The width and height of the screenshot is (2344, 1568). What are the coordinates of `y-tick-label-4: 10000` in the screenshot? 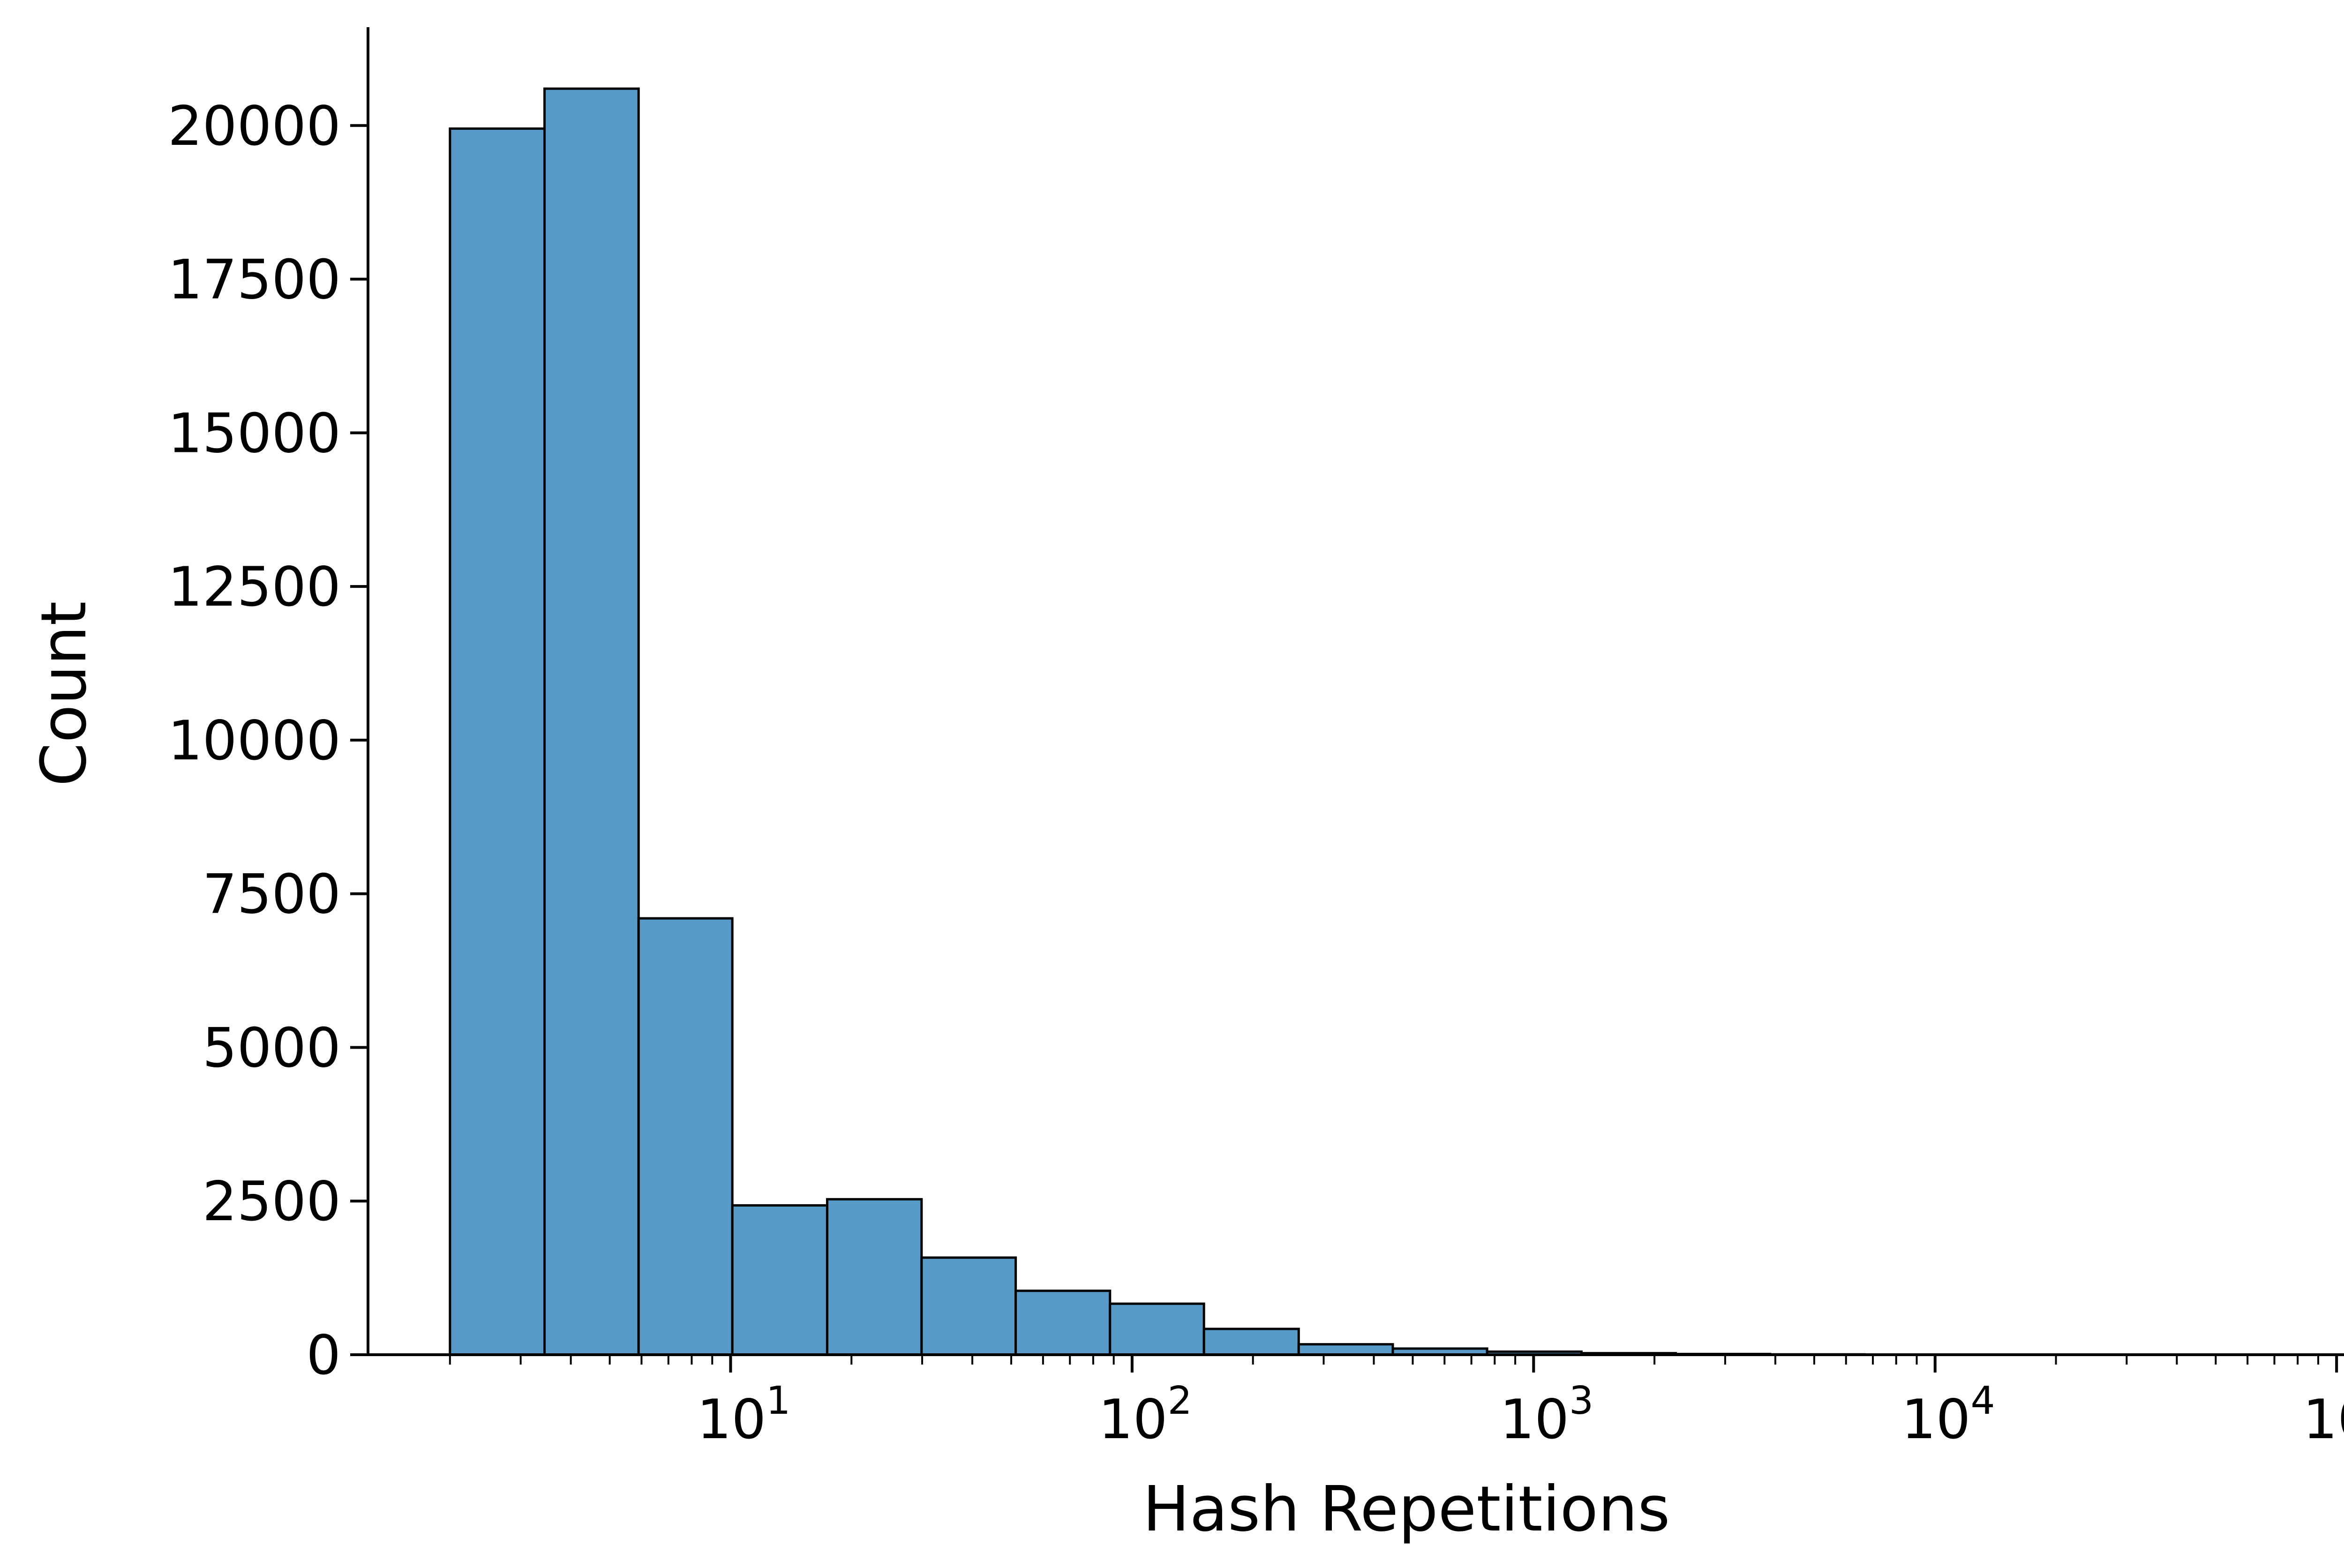 It's located at (254, 741).